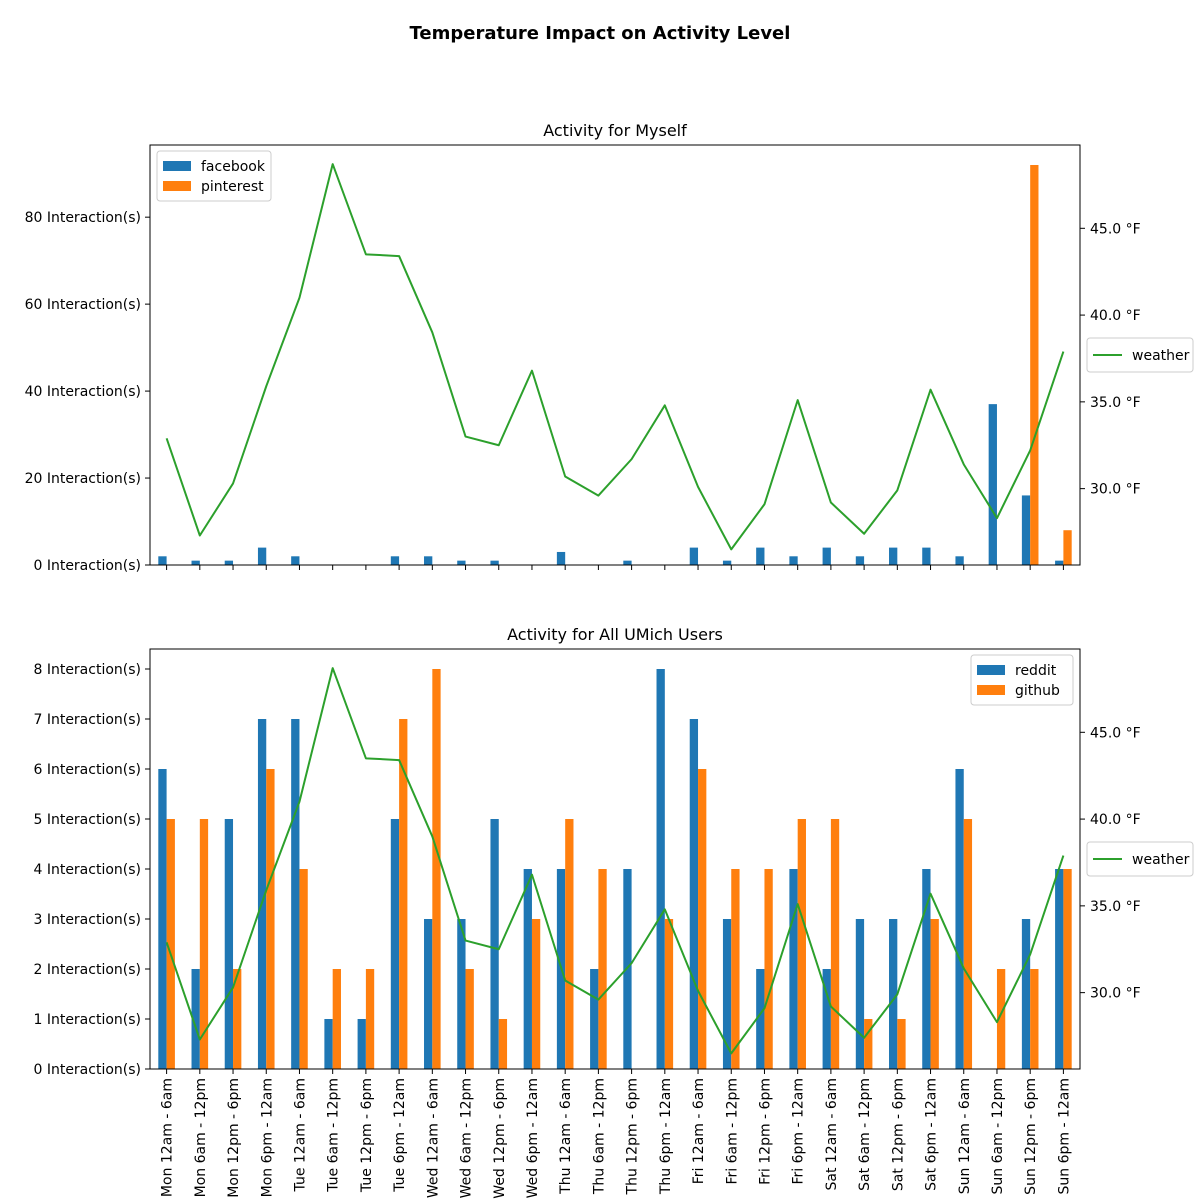 The height and width of the screenshot is (1200, 1200). What do you see at coordinates (433, 1138) in the screenshot?
I see `x-tick-label: Wed 12am - 6am` at bounding box center [433, 1138].